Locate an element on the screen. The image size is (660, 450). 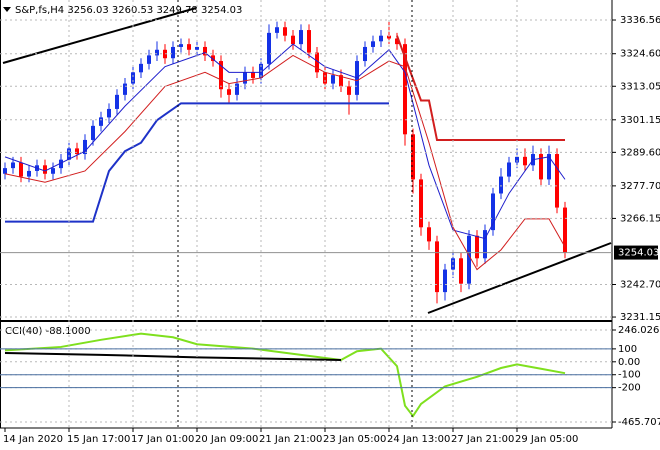
y-tick-label: 3266.15 is located at coordinates (640, 218).